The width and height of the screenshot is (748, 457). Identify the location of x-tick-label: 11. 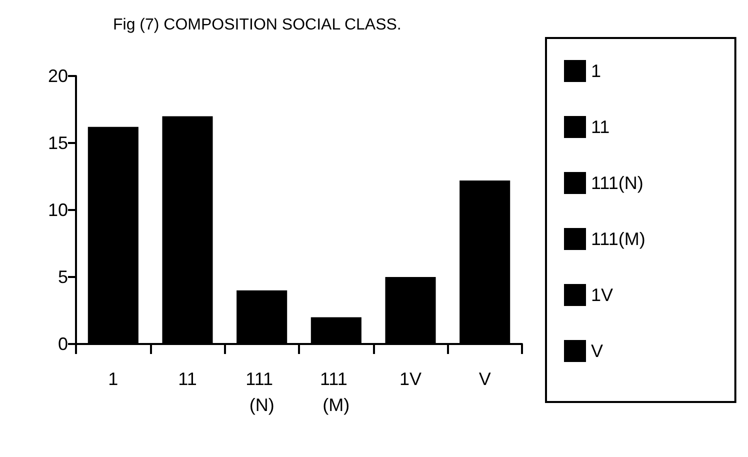
(187, 379).